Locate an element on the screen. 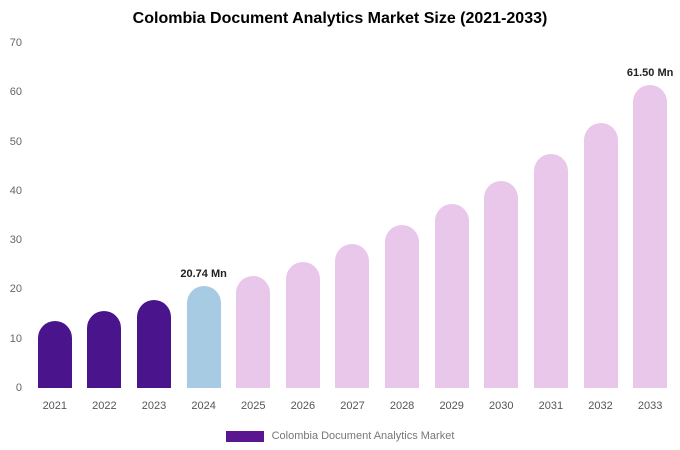 The image size is (680, 450). bar-2033 is located at coordinates (650, 236).